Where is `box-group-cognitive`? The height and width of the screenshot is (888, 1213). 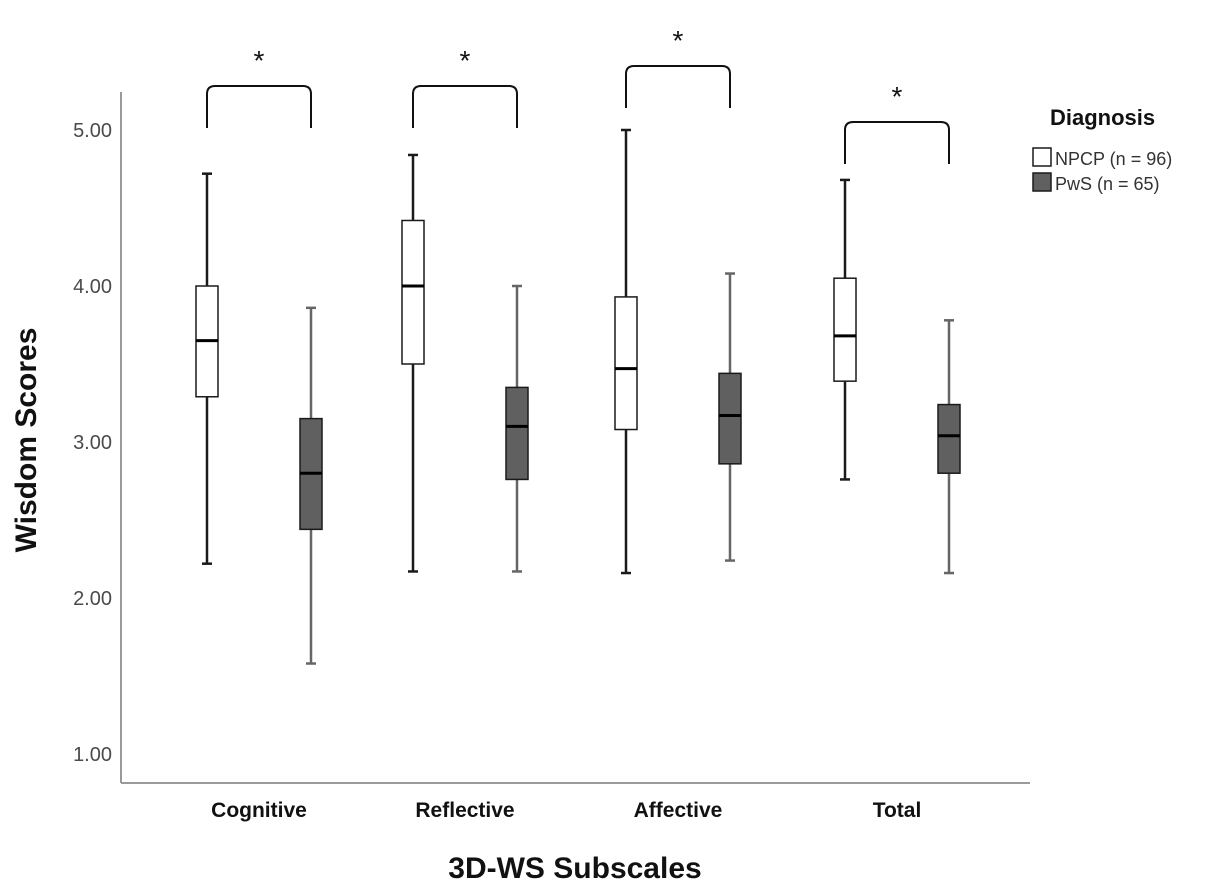
box-group-cognitive is located at coordinates (259, 418).